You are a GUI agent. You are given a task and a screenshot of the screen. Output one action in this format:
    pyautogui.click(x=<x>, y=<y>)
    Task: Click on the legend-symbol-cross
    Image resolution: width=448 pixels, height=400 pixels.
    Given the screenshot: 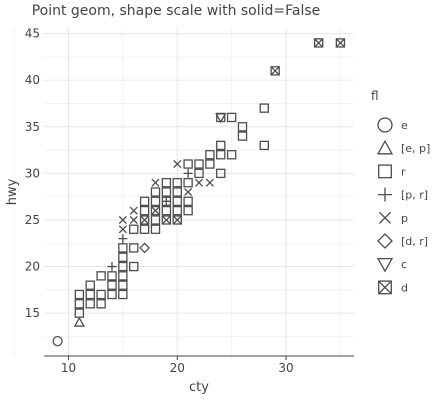 What is the action you would take?
    pyautogui.click(x=385, y=217)
    